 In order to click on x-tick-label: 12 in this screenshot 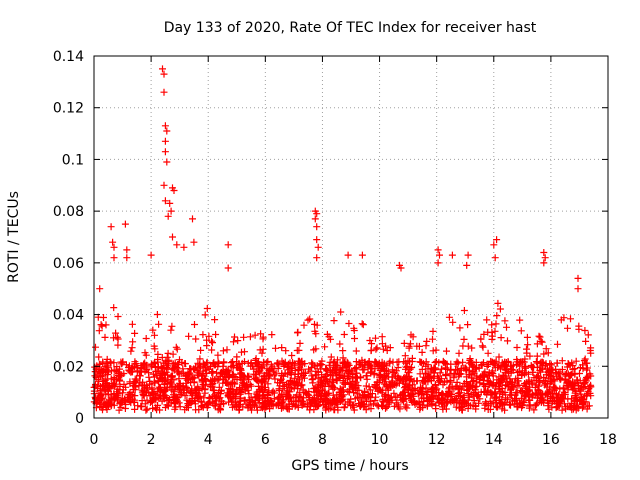, I will do `click(437, 440)`.